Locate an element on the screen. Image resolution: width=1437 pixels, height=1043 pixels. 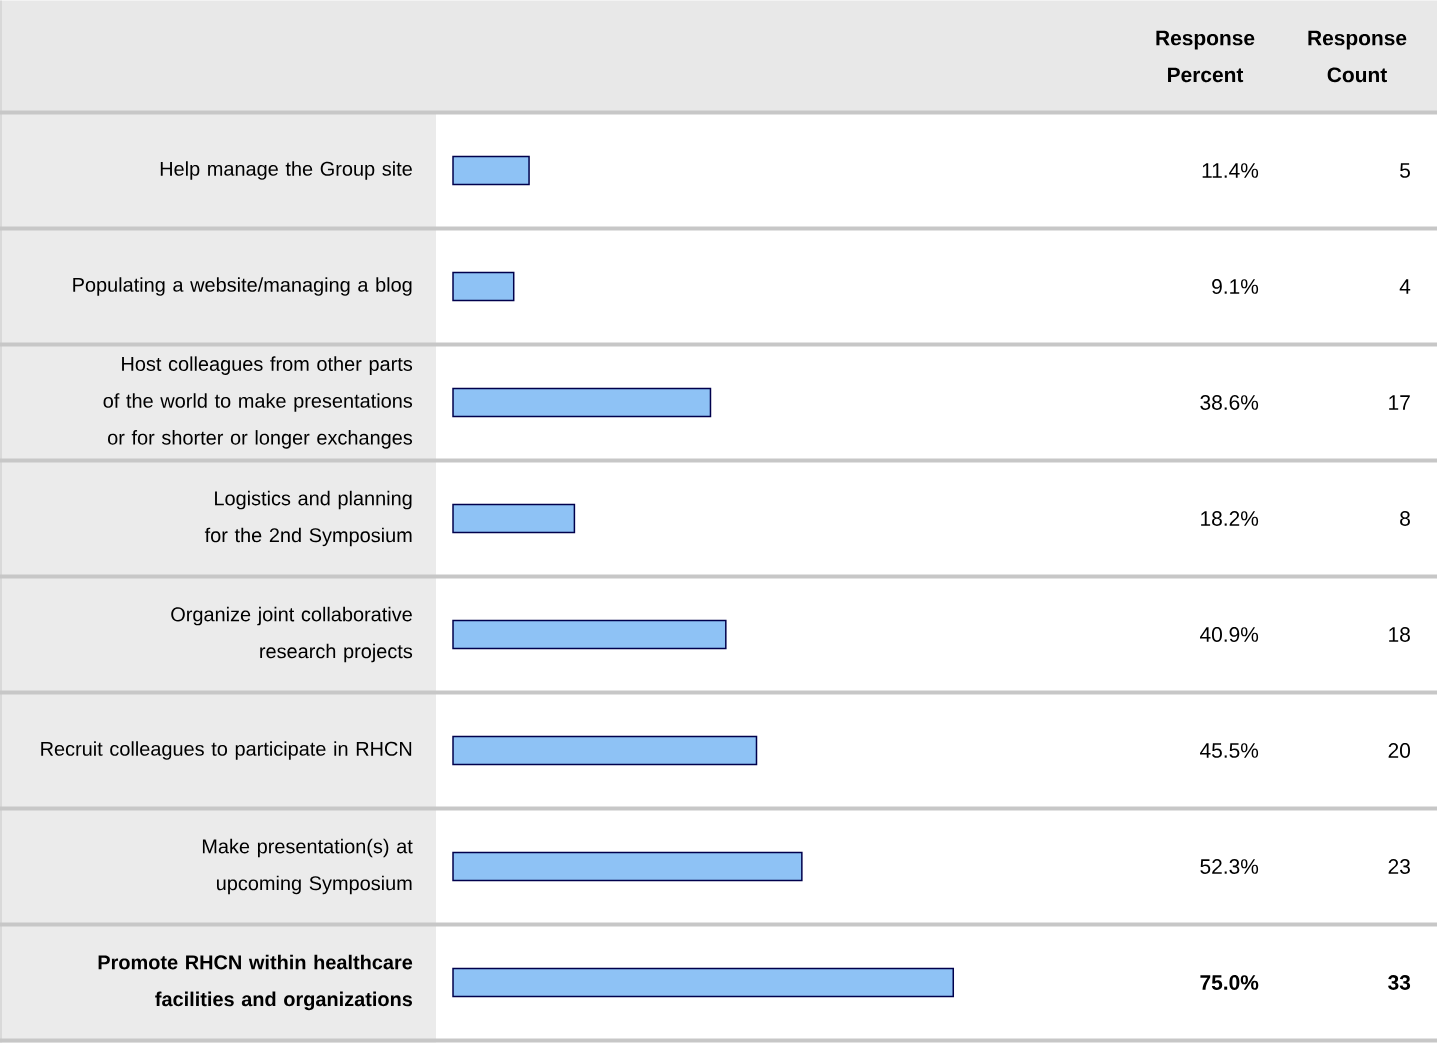
data-label: 9.1% is located at coordinates (1235, 286).